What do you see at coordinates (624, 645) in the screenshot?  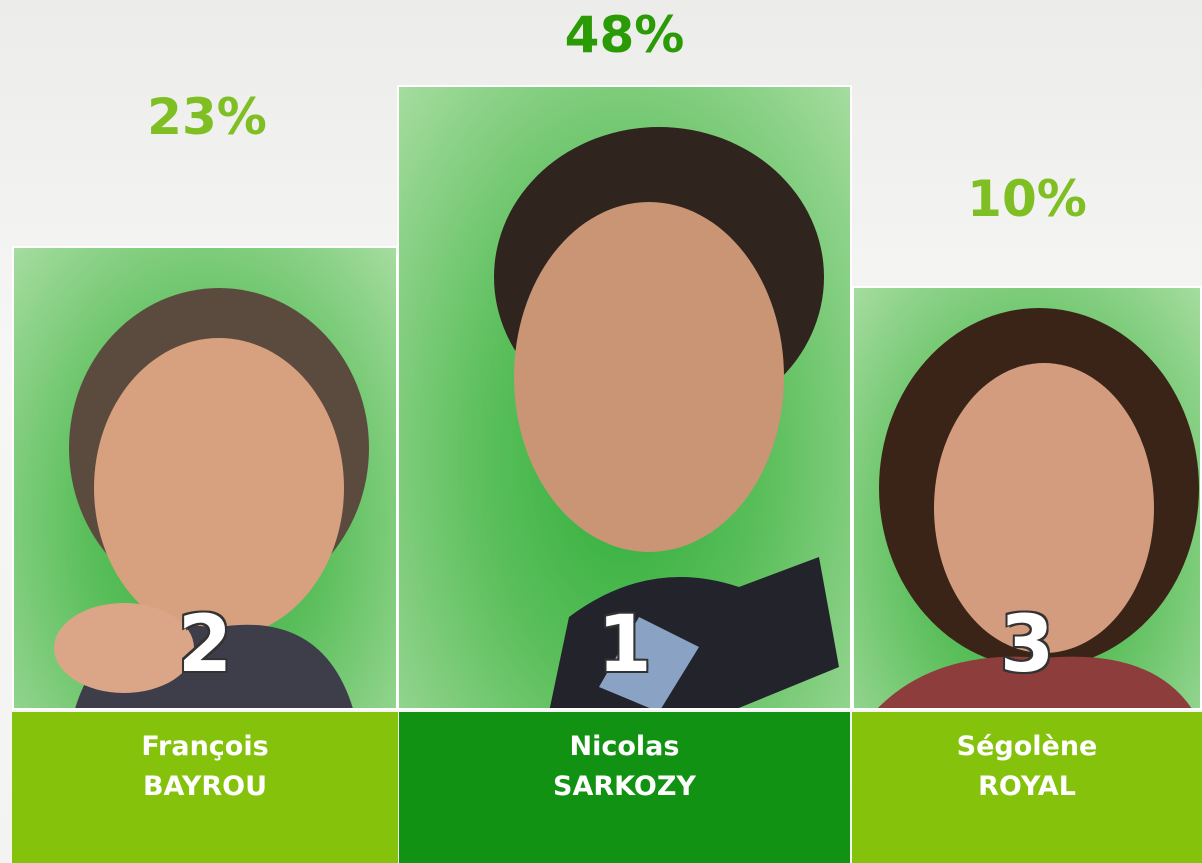 I see `rank: 1` at bounding box center [624, 645].